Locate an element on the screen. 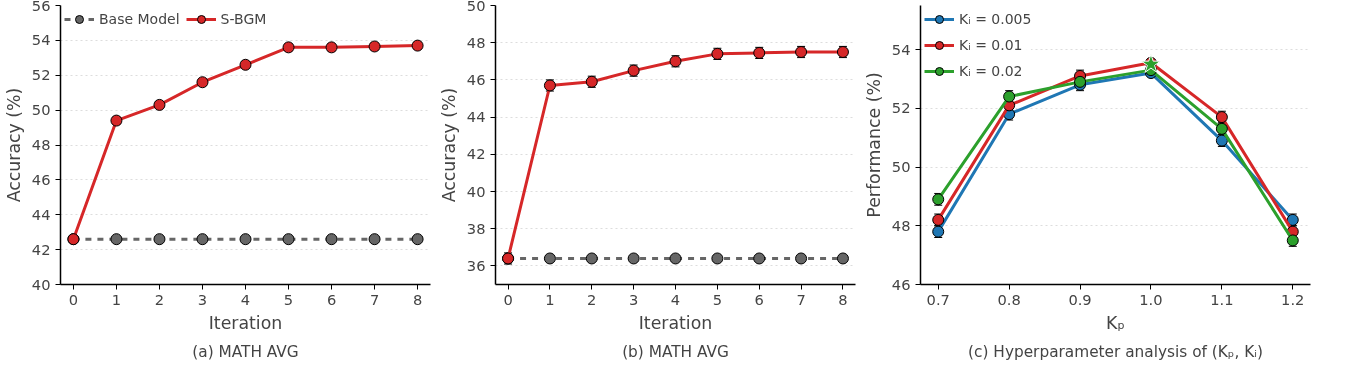 The height and width of the screenshot is (370, 1345). text: (c) Hyperparameter analysis of (Kₚ, Kᵢ) is located at coordinates (1115, 351).